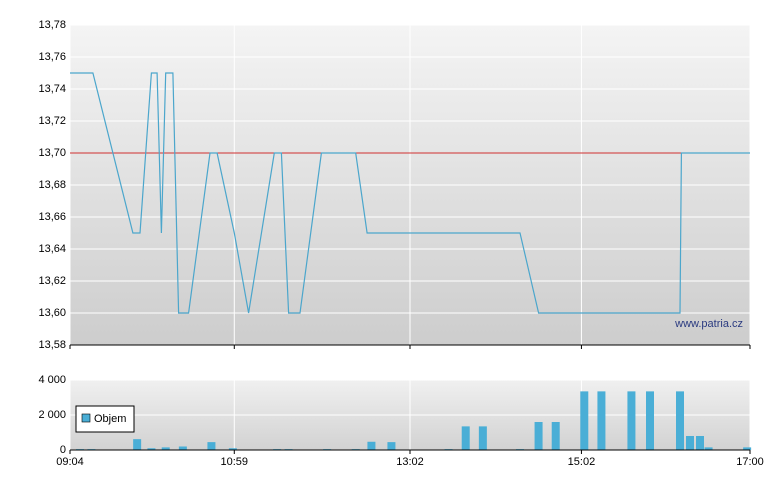  I want to click on legend-swatch, so click(86, 418).